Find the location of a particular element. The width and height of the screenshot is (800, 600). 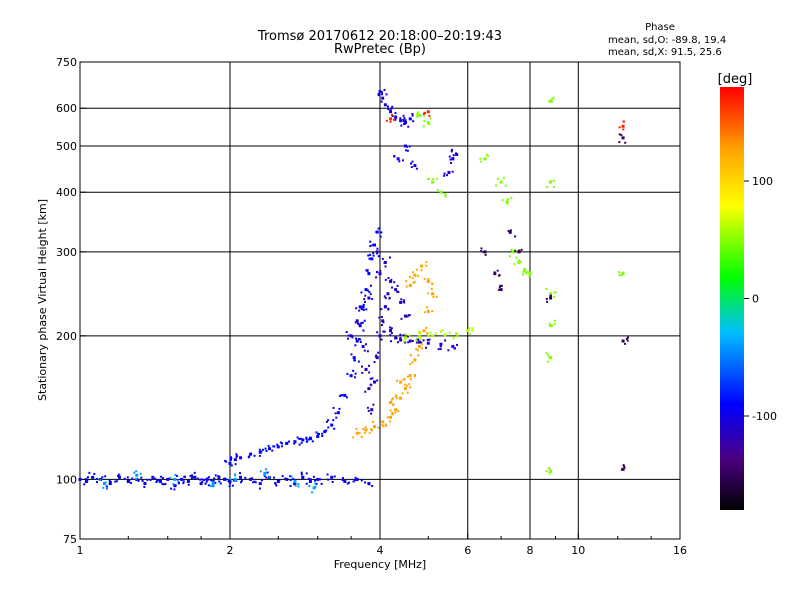

colorbar-tick-label: 100 is located at coordinates (762, 181).